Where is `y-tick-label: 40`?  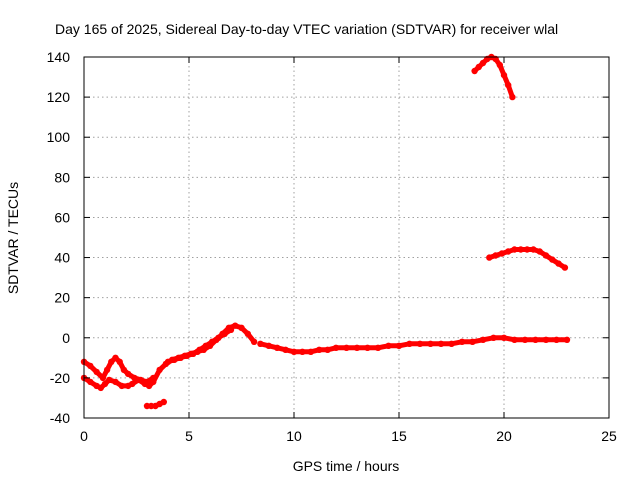
y-tick-label: 40 is located at coordinates (62, 258).